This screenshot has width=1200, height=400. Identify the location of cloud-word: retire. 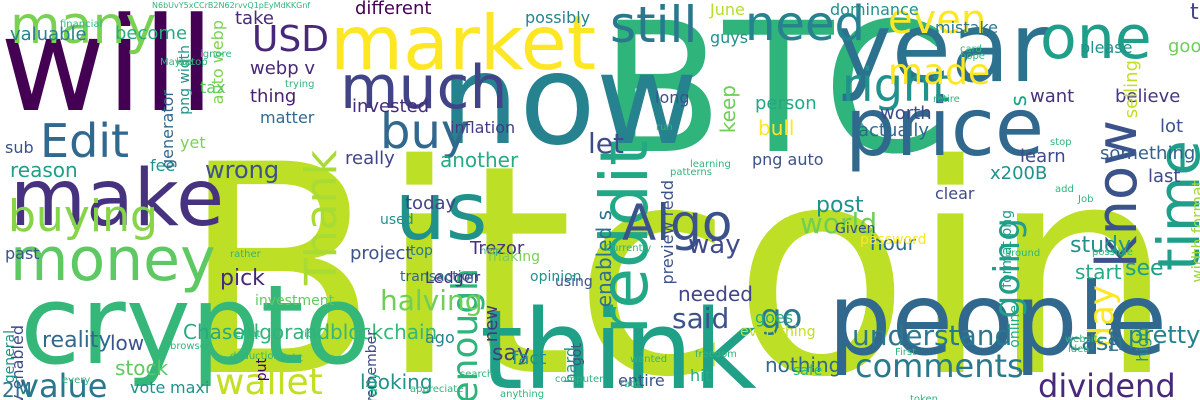
(946, 99).